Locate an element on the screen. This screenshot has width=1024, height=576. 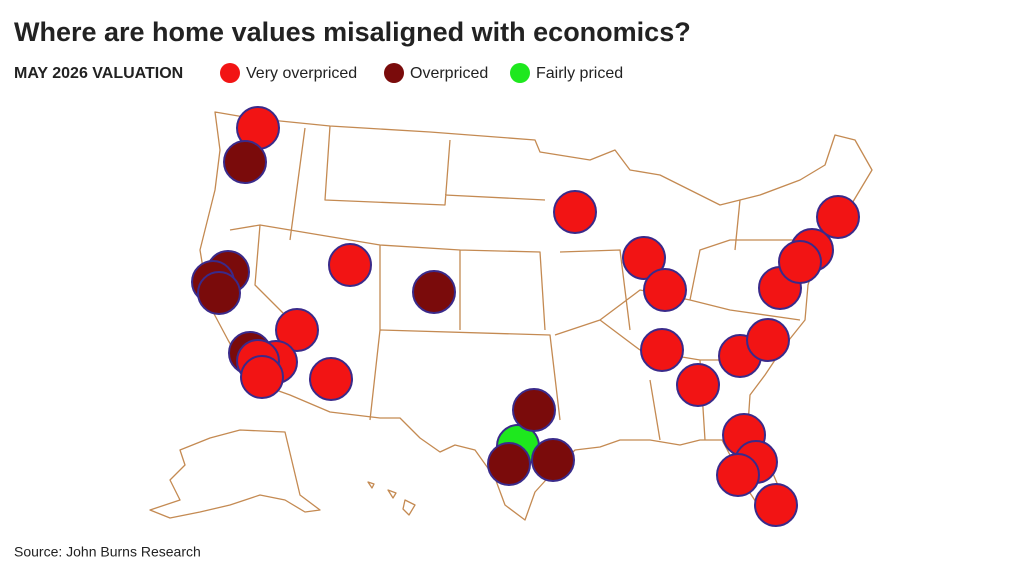
legend-label: Overpriced is located at coordinates (449, 73).